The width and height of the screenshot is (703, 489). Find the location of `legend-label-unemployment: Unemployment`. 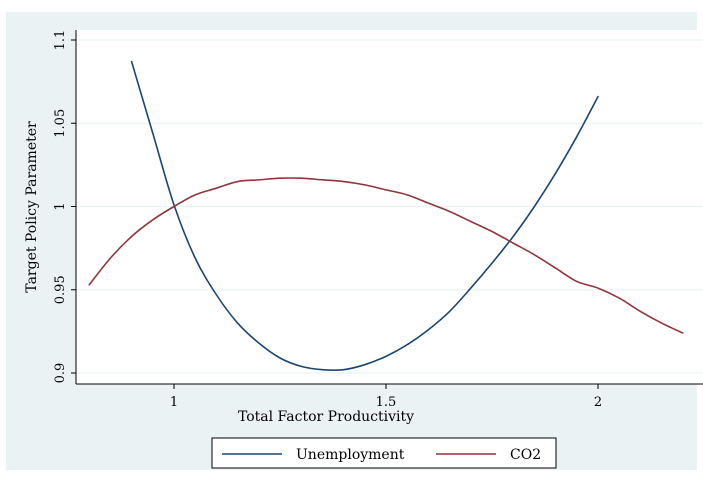

legend-label-unemployment: Unemployment is located at coordinates (350, 455).